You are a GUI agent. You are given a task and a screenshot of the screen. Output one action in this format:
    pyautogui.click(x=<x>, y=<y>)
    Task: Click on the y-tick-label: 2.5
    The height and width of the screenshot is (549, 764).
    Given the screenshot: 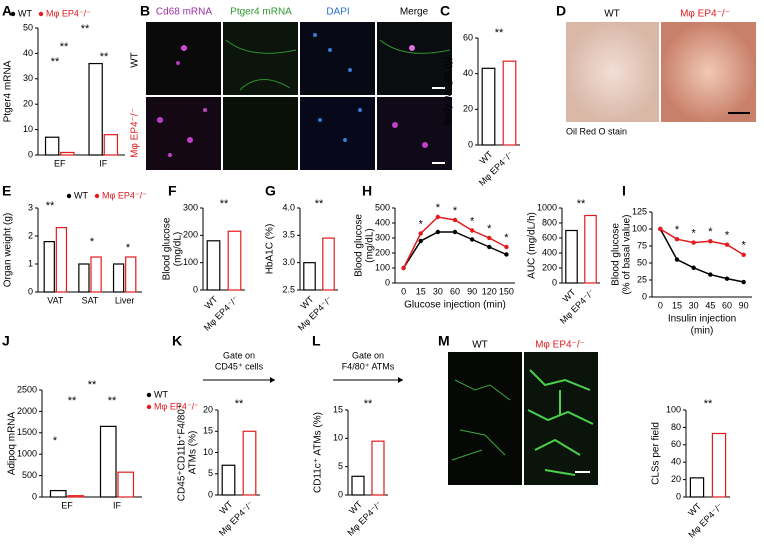 What is the action you would take?
    pyautogui.click(x=288, y=289)
    